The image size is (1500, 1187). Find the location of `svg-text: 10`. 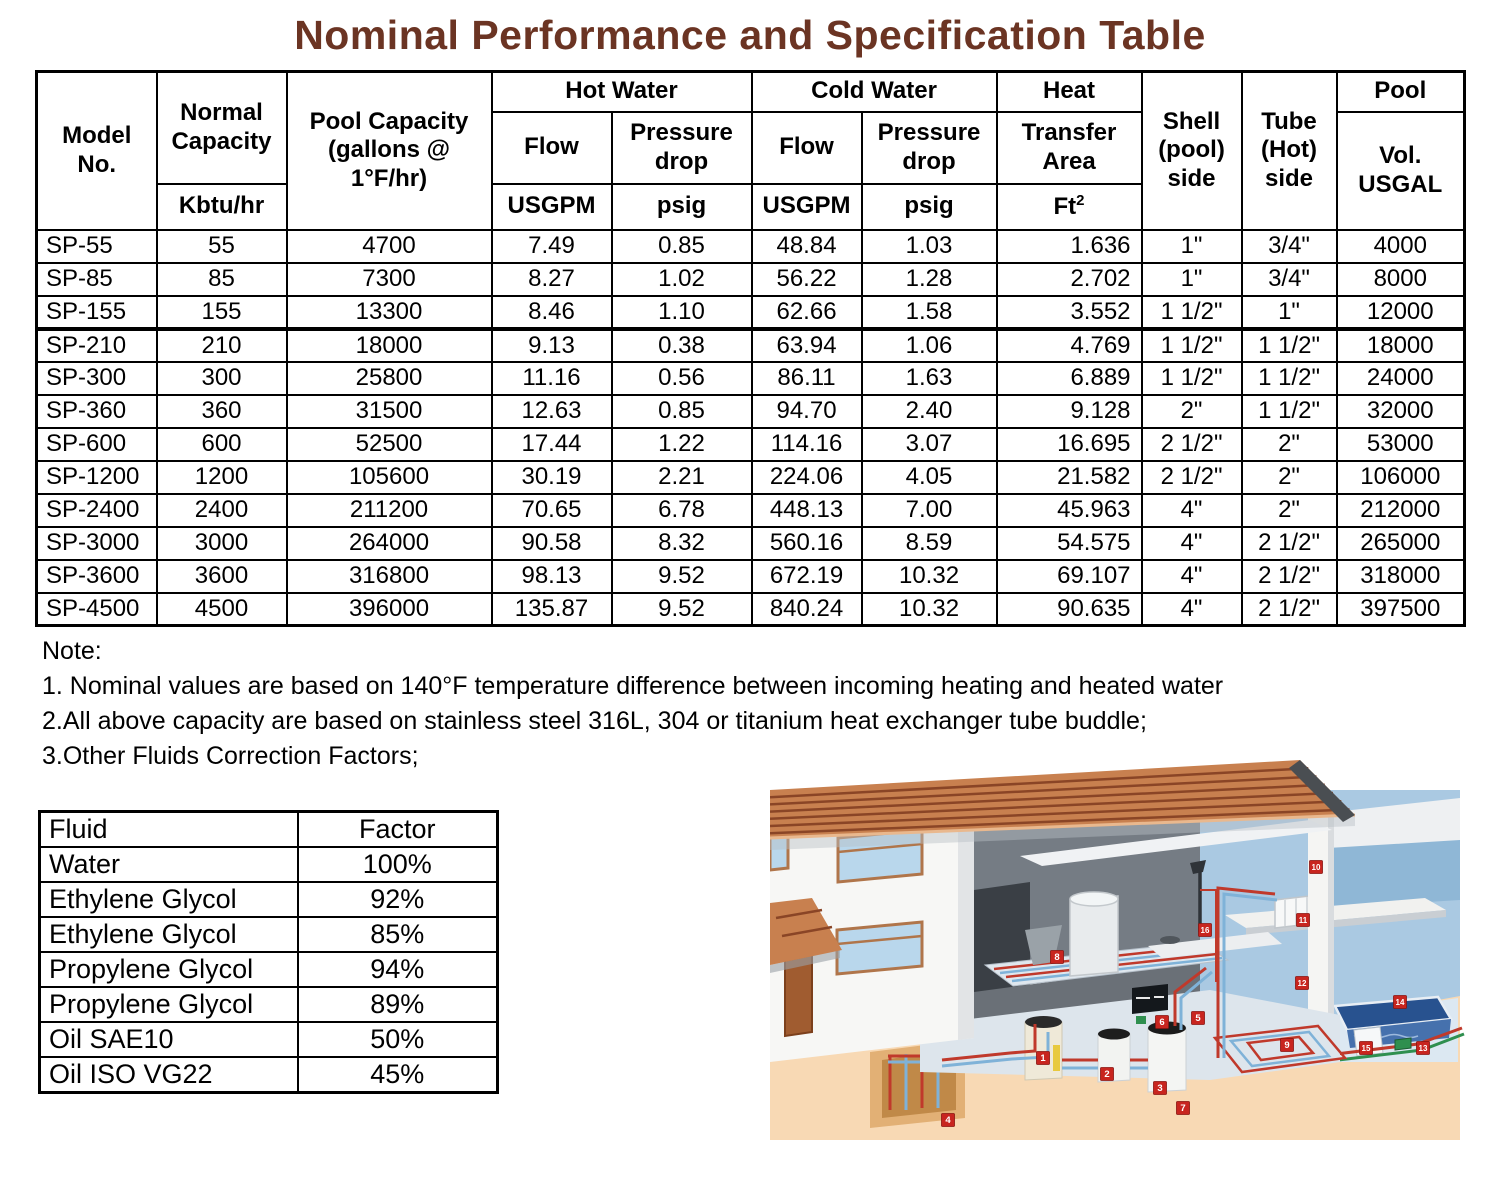

svg-text: 10 is located at coordinates (1316, 867).